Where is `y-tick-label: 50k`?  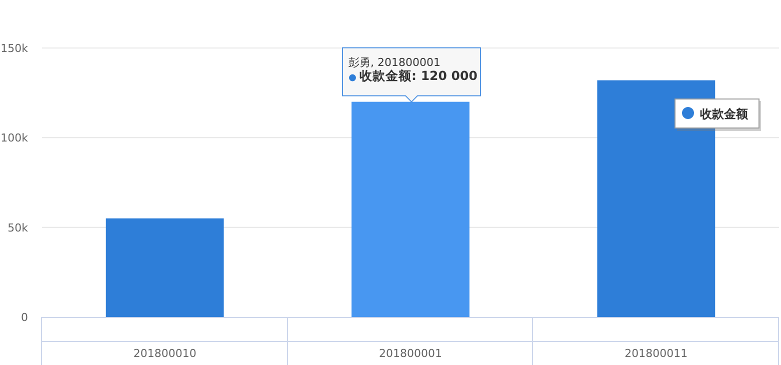
y-tick-label: 50k is located at coordinates (18, 227).